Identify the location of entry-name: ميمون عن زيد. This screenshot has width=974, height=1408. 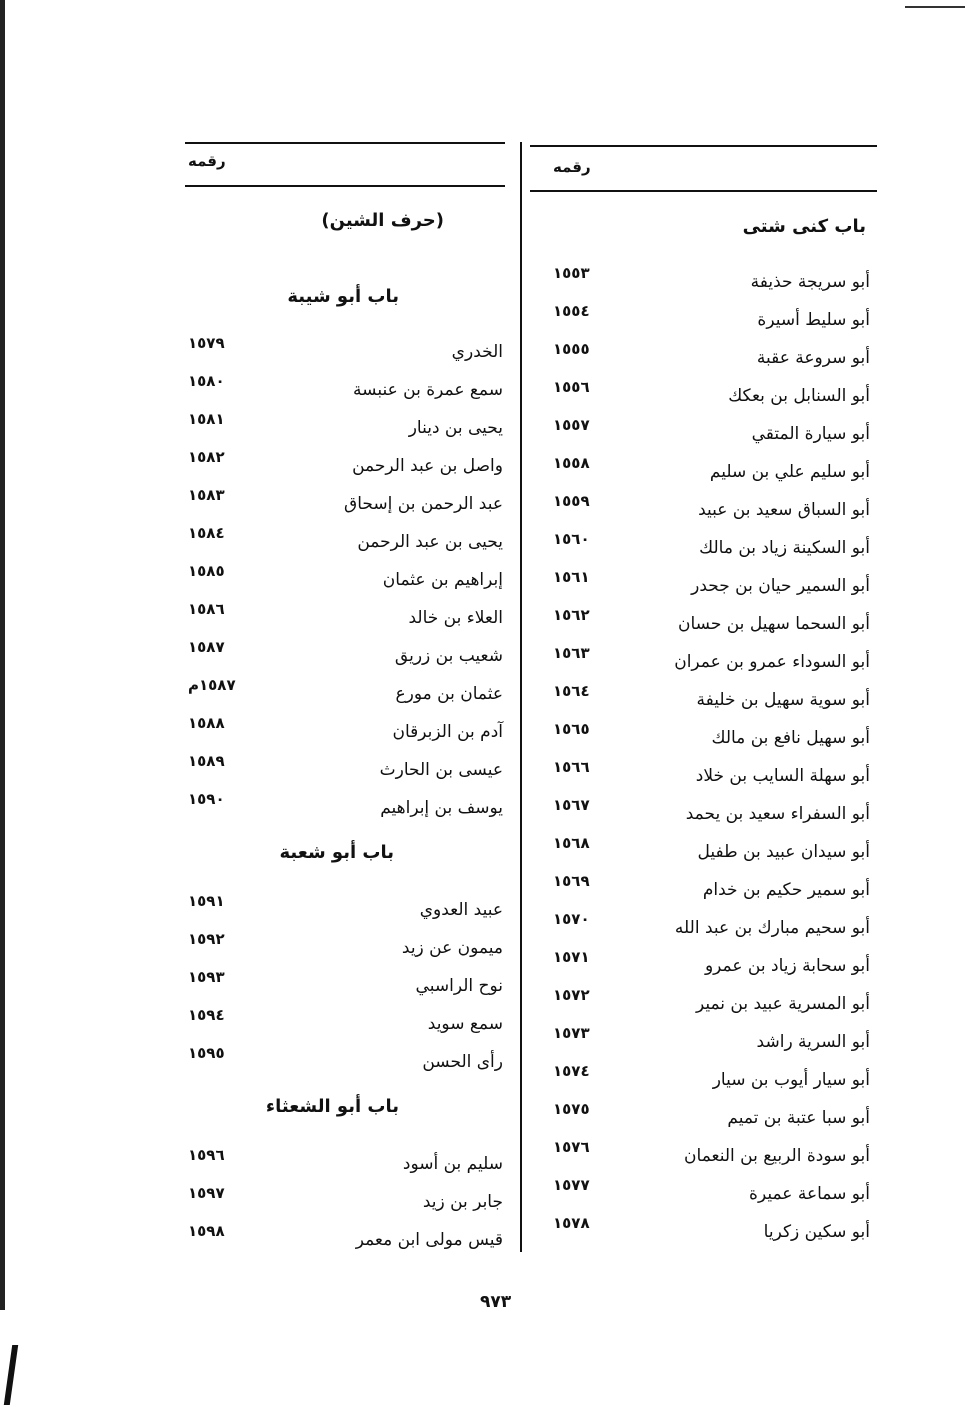
(452, 948).